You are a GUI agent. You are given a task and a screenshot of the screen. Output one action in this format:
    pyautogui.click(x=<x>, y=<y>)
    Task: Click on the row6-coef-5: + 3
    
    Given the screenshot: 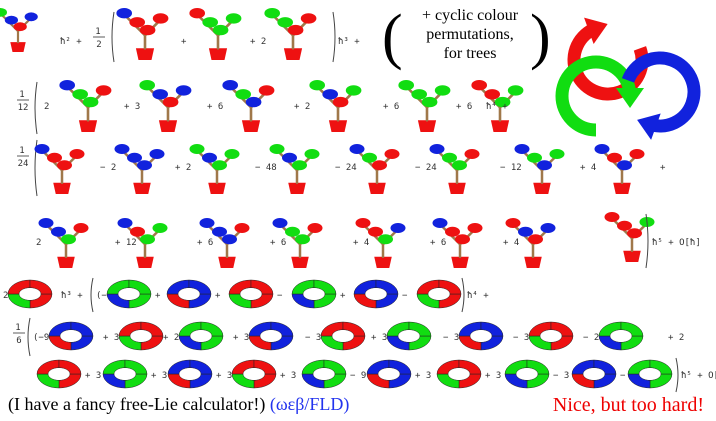 What is the action you would take?
    pyautogui.click(x=379, y=338)
    